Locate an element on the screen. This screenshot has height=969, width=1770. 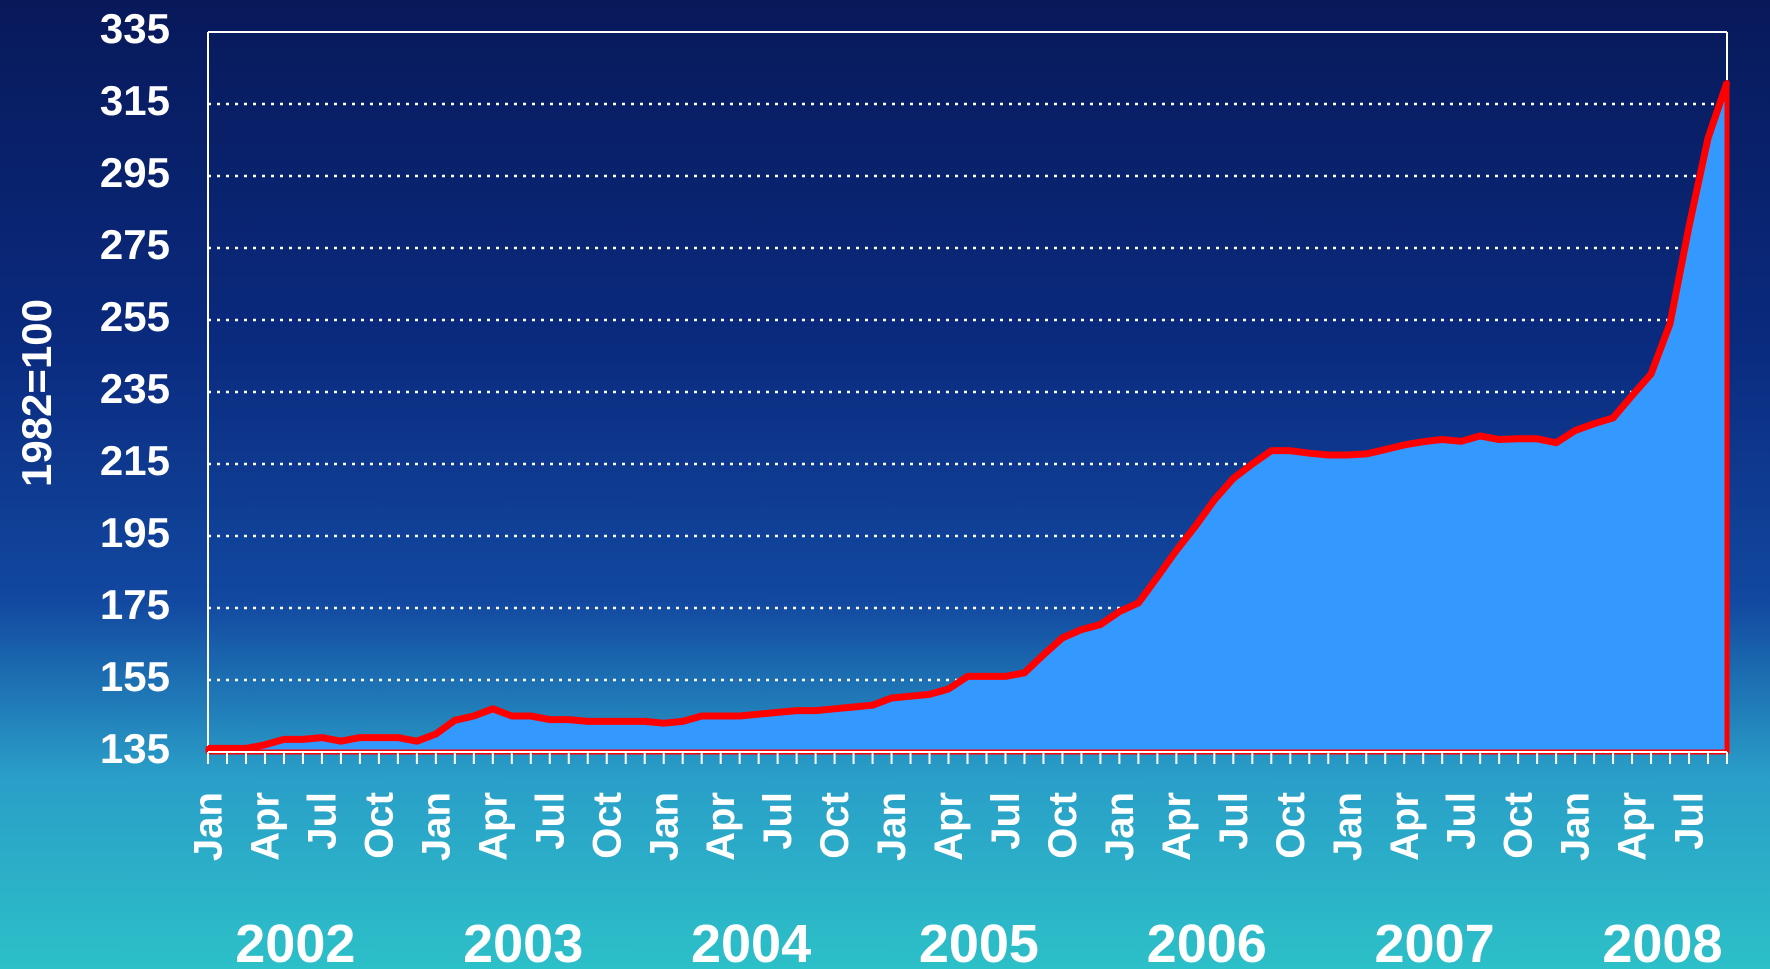
year-label: 2006 is located at coordinates (1207, 941).